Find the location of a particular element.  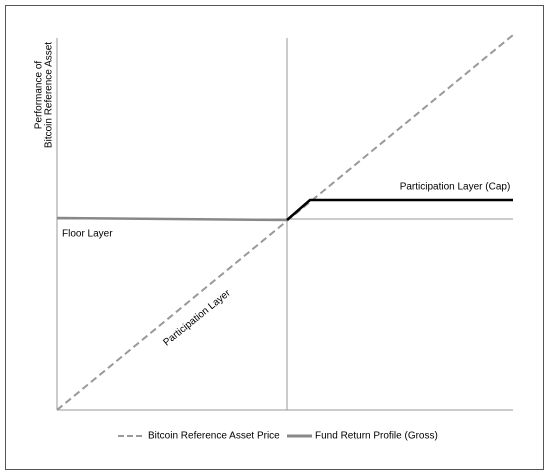

legend-label: Bitcoin Reference Asset Price is located at coordinates (214, 436).